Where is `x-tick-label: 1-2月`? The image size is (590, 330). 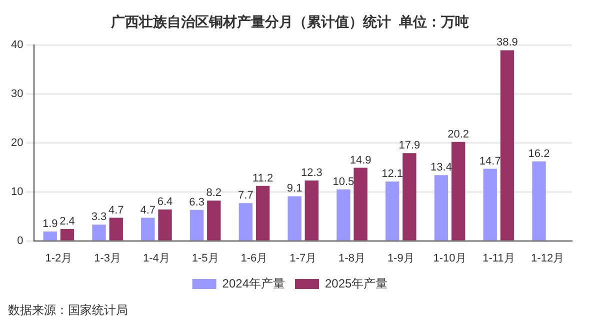
x-tick-label: 1-2月 is located at coordinates (58, 258).